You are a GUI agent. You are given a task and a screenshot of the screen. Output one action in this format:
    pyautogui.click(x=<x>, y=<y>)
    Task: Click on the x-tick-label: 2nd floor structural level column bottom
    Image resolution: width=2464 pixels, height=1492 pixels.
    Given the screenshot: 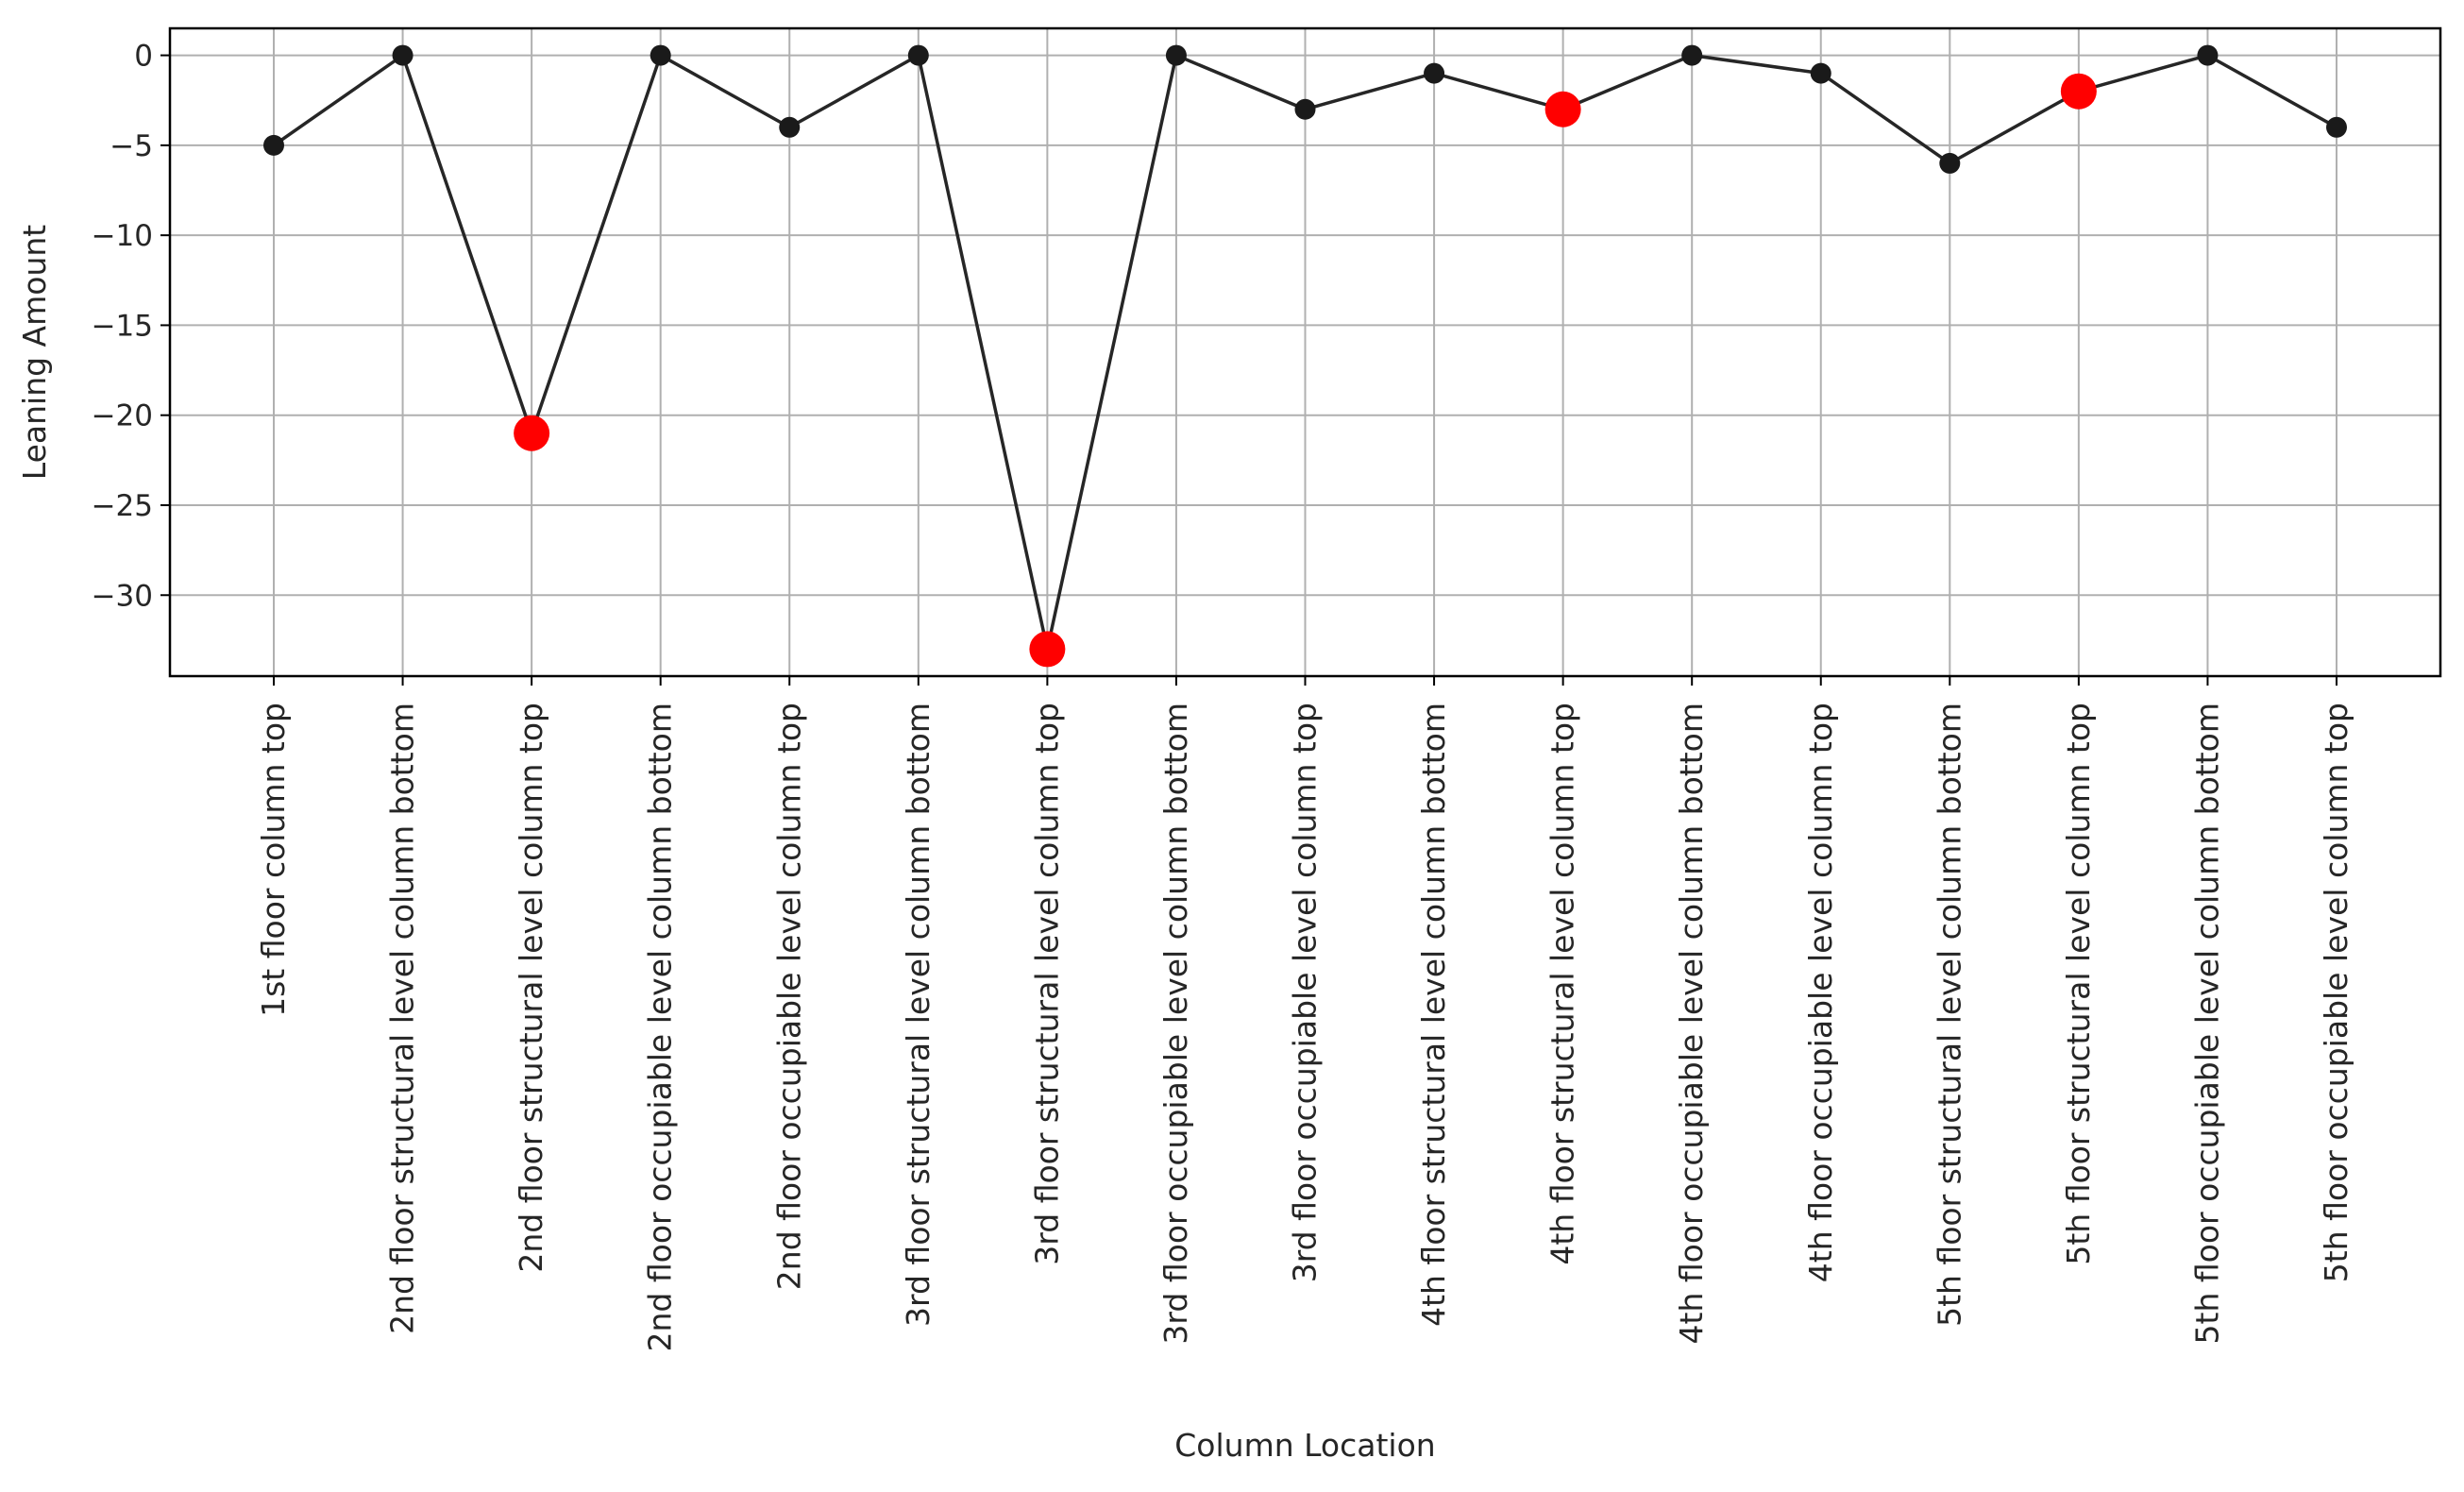 What is the action you would take?
    pyautogui.click(x=402, y=1018)
    